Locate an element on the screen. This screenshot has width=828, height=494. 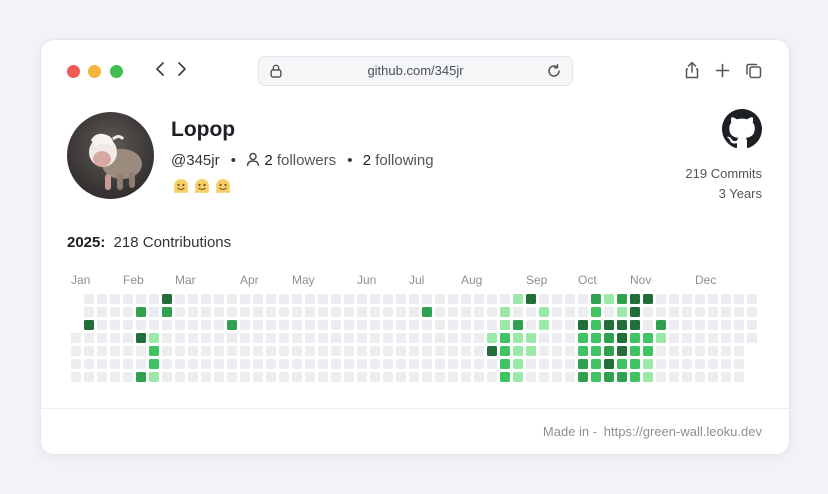
footer-link: https://green-wall.leoku.dev is located at coordinates (682, 431).